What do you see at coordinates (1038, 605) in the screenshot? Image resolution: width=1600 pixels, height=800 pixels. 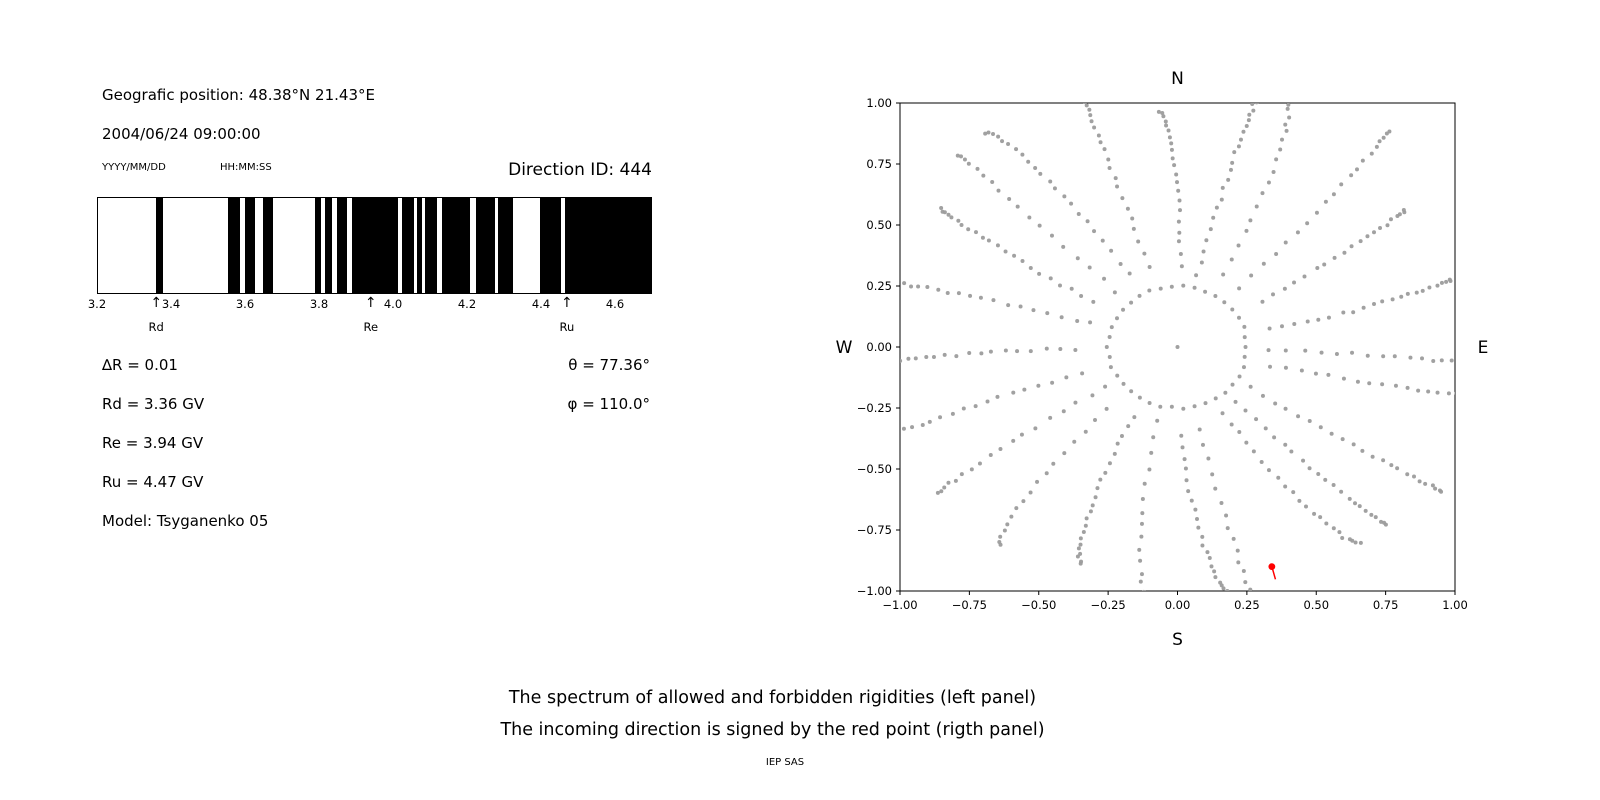 I see `x-tick-label: −0.50` at bounding box center [1038, 605].